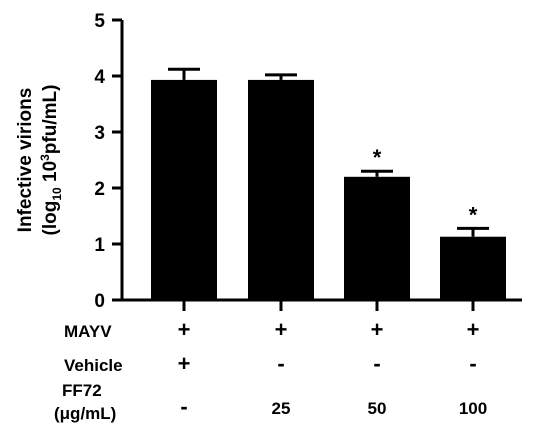  What do you see at coordinates (50, 218) in the screenshot?
I see `y-axis-label-open: (log` at bounding box center [50, 218].